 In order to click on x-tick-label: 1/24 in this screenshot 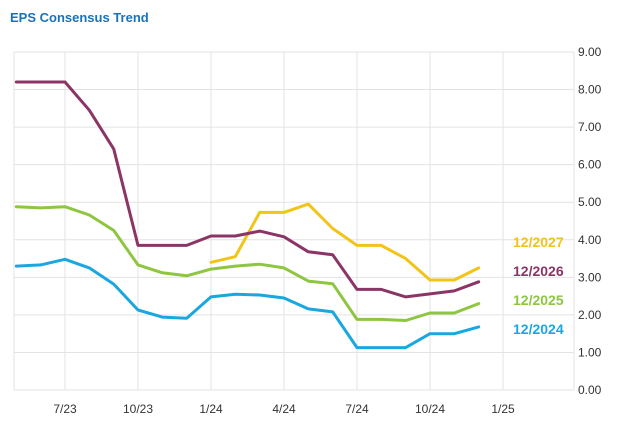, I will do `click(211, 409)`.